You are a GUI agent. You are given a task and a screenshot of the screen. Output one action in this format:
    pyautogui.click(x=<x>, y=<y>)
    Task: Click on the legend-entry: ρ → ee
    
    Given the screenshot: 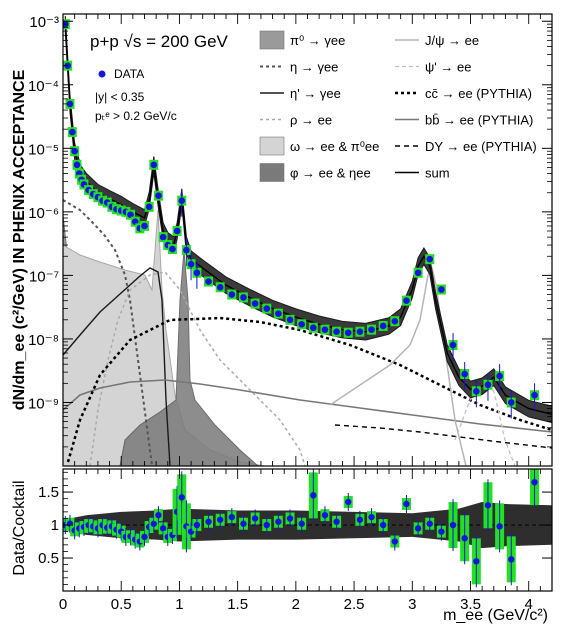 What is the action you would take?
    pyautogui.click(x=296, y=120)
    